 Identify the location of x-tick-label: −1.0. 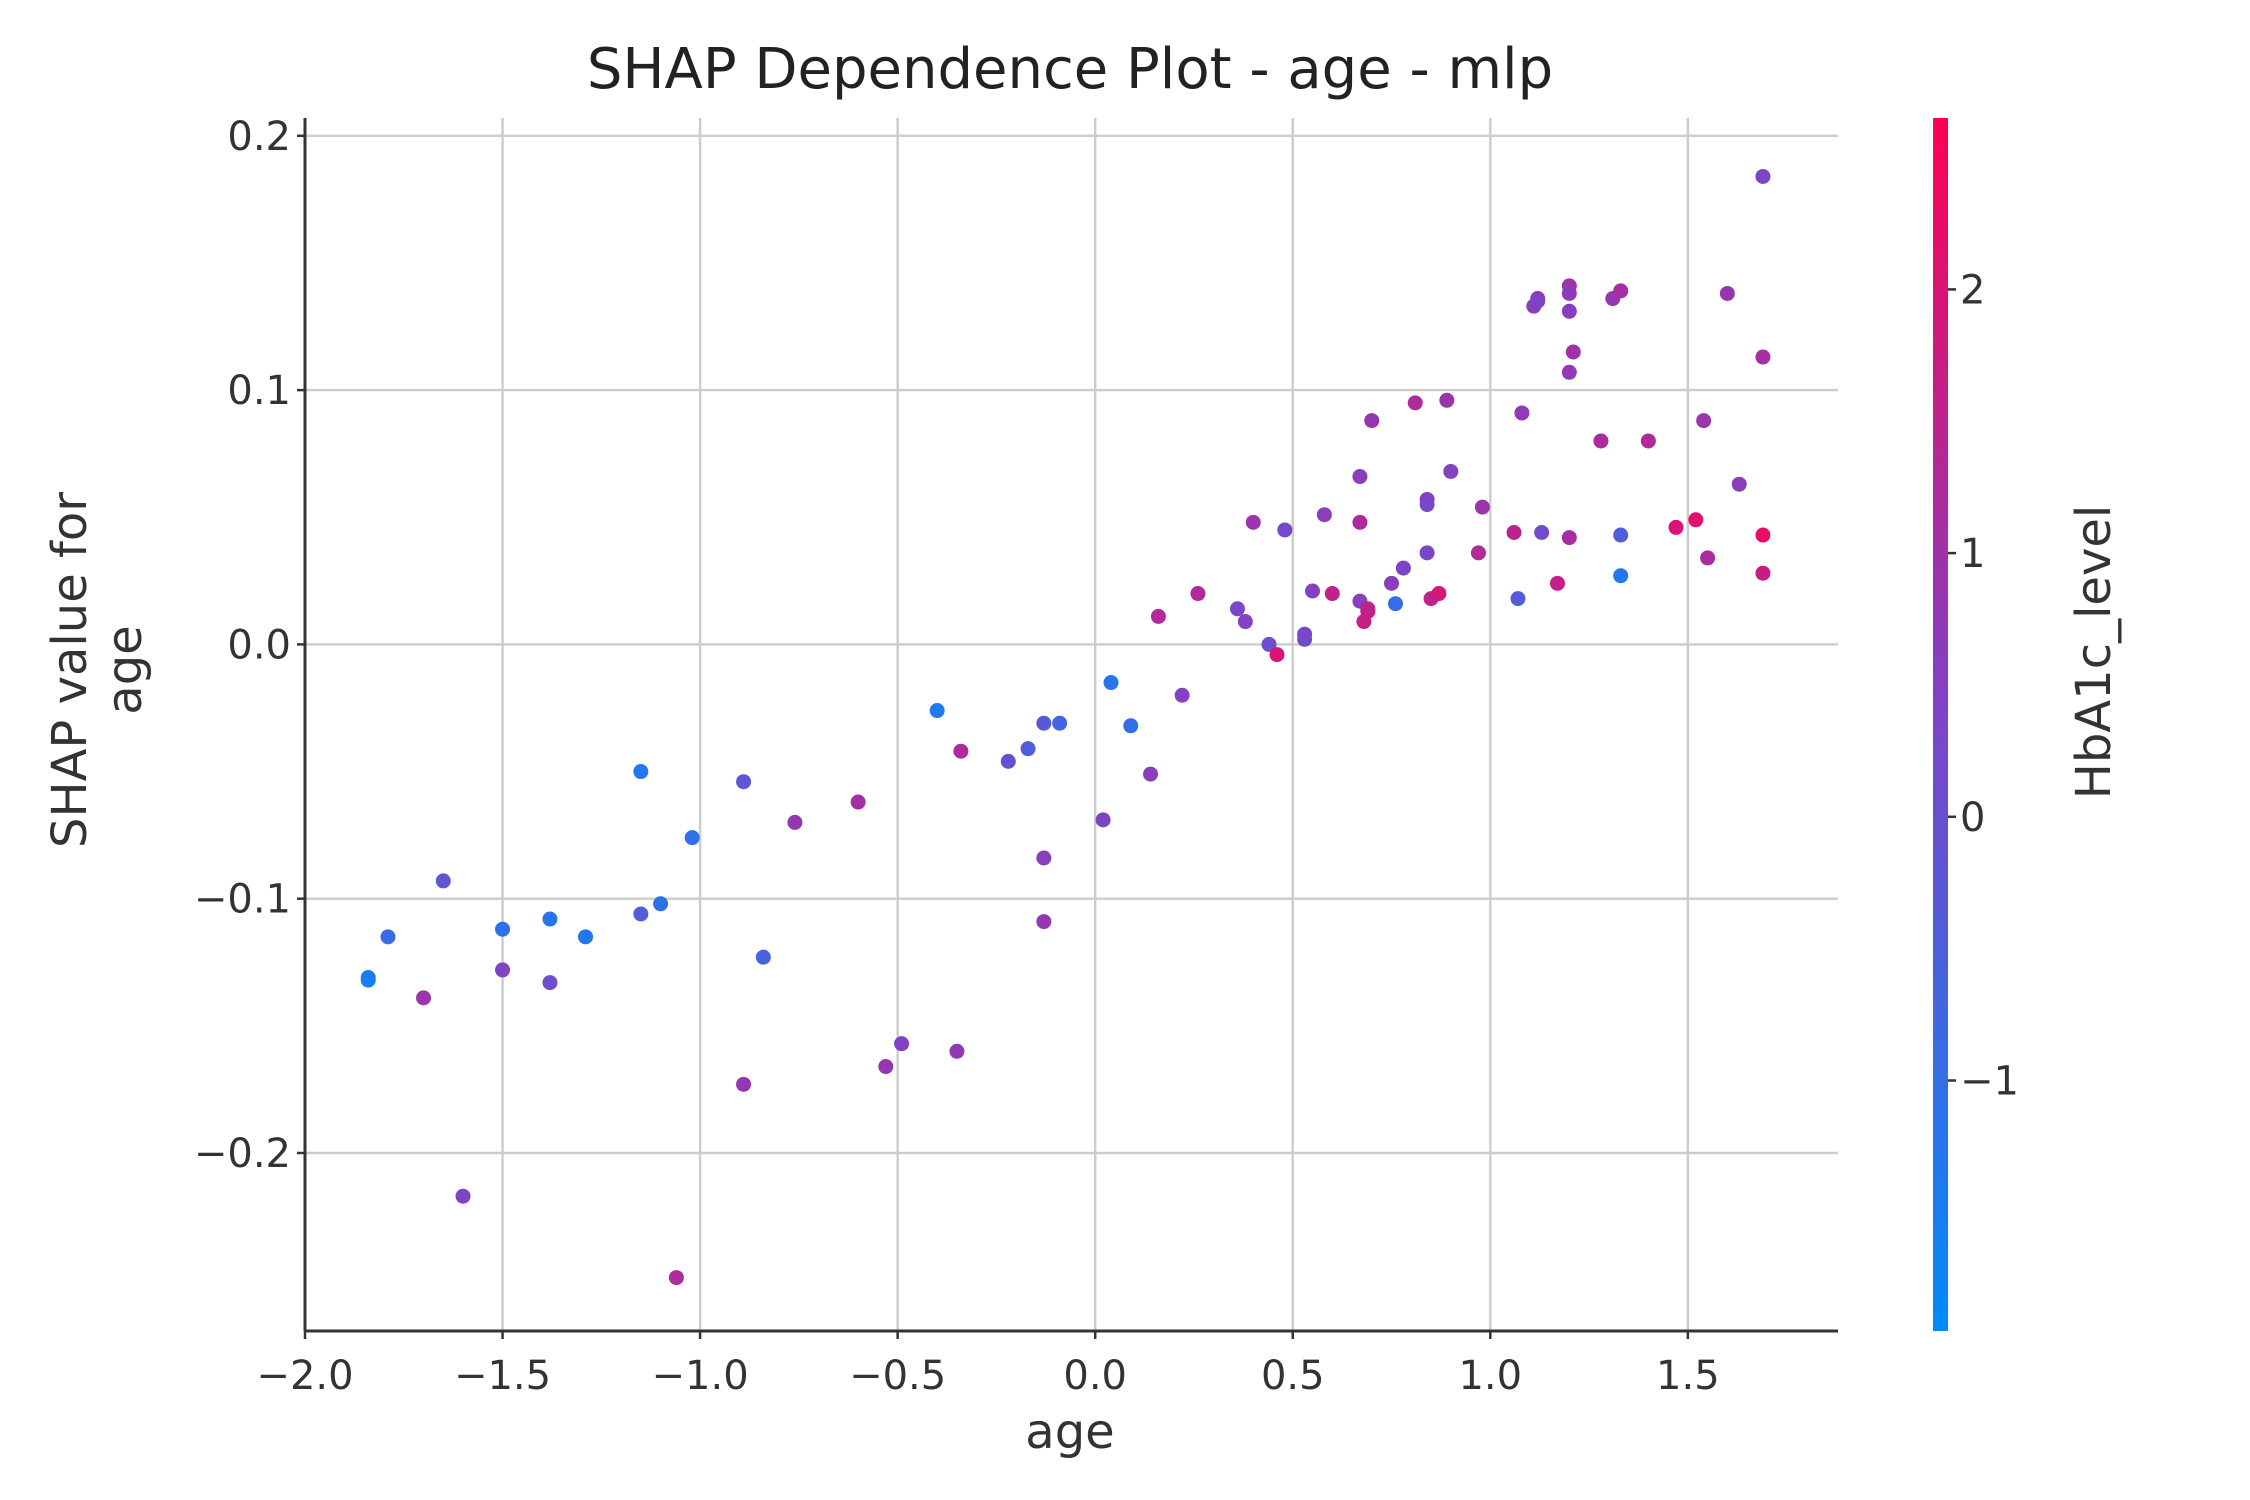
(700, 1376).